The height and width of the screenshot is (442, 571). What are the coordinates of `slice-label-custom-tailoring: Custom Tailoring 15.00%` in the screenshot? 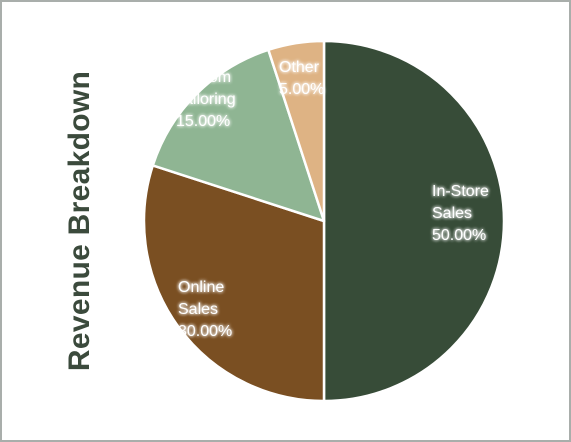 It's located at (206, 99).